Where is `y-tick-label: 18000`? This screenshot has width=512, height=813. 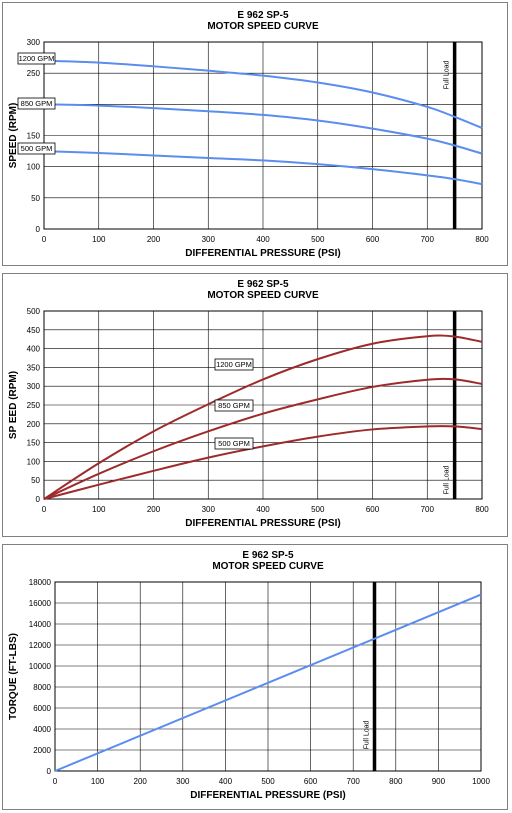 y-tick-label: 18000 is located at coordinates (40, 582).